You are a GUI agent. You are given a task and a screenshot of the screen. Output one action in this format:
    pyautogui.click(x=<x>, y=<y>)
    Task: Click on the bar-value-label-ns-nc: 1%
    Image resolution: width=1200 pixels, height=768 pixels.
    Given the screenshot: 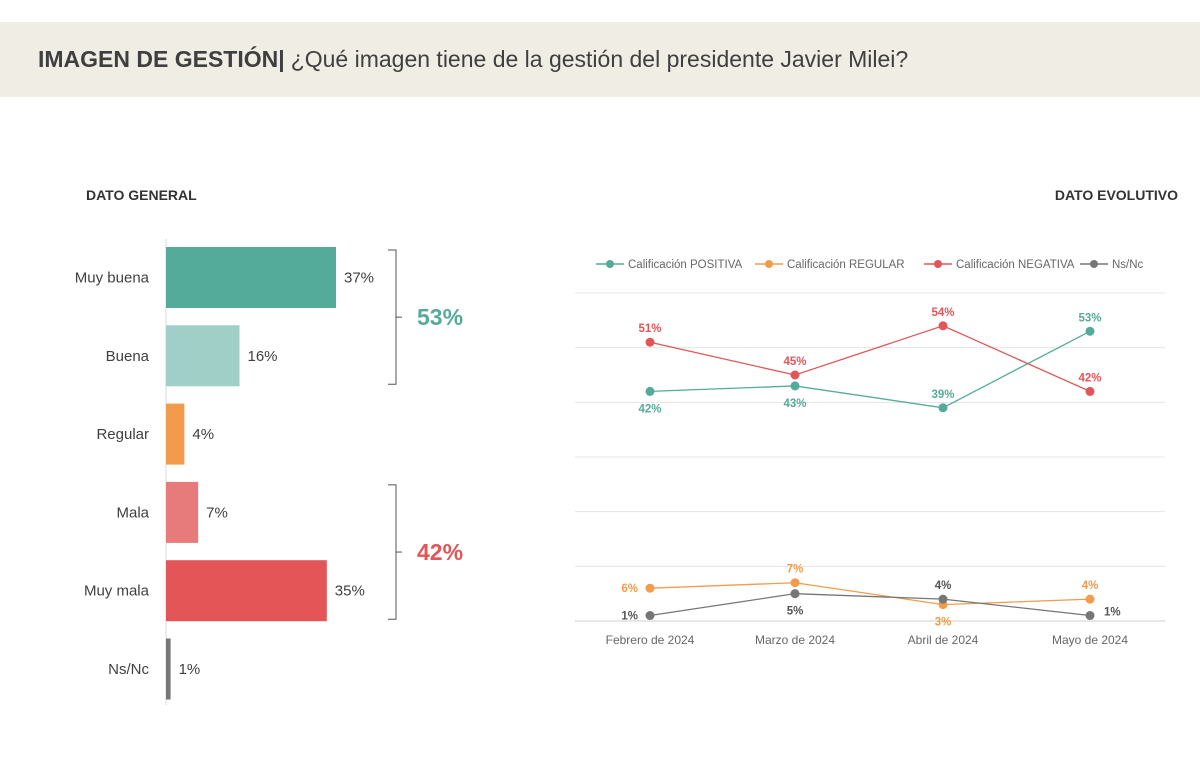 What is the action you would take?
    pyautogui.click(x=190, y=669)
    